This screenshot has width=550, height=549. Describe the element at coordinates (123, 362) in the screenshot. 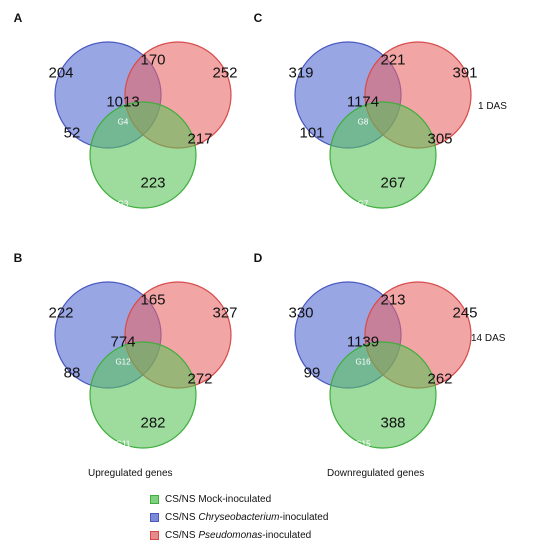

I see `group-label-center: G12` at that location.